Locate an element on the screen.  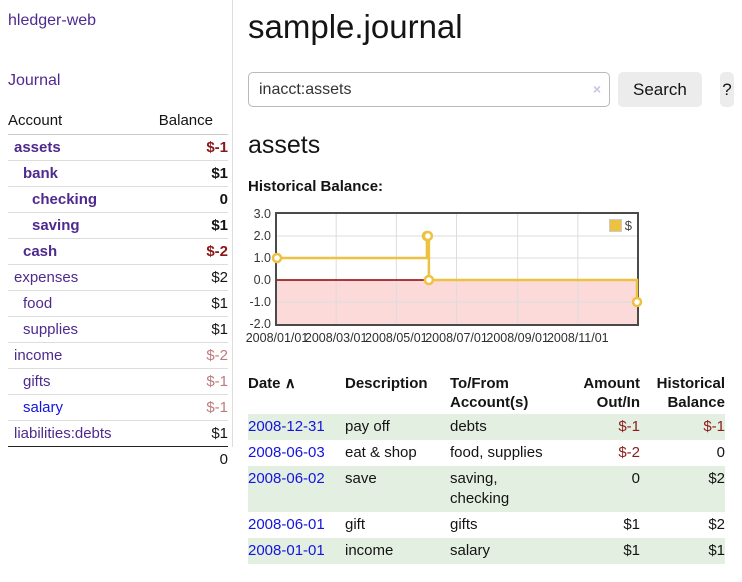
transaction-row: 2008-01-01 income salary $1 $1 is located at coordinates (486, 551).